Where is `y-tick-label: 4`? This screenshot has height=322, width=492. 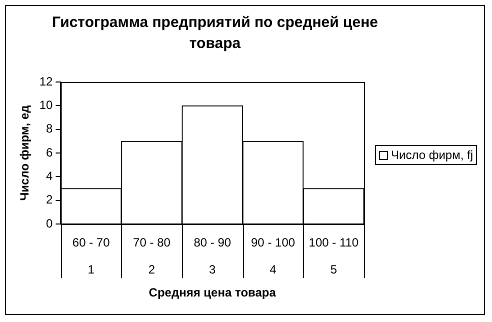
y-tick-label: 4 is located at coordinates (50, 175).